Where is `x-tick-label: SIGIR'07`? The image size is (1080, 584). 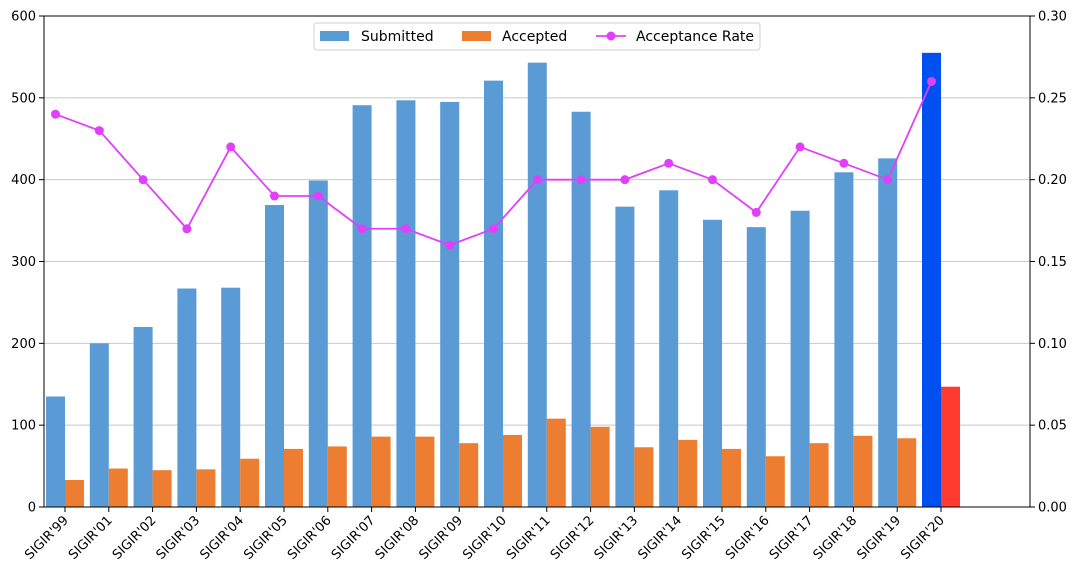 x-tick-label: SIGIR'07 is located at coordinates (354, 538).